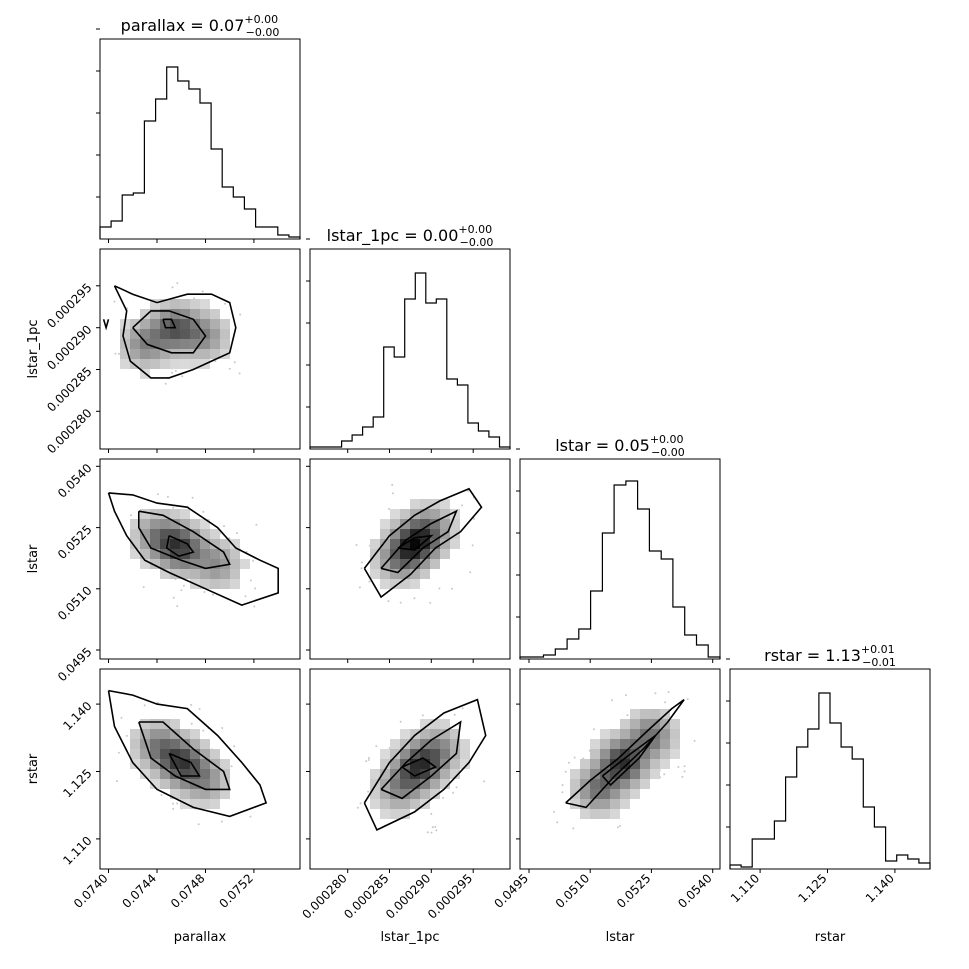 This screenshot has height=969, width=969. What do you see at coordinates (620, 446) in the screenshot?
I see `panel-title-lstar: lstar = 0.05+0.00 −0.00` at bounding box center [620, 446].